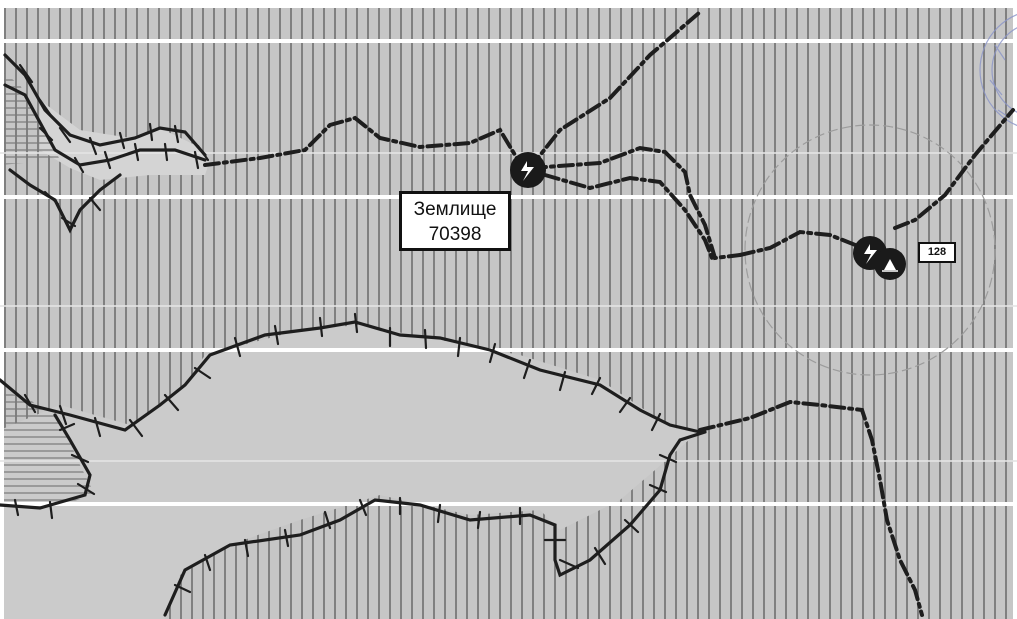  Describe the element at coordinates (937, 252) in the screenshot. I see `marker-number-label: 128` at that location.